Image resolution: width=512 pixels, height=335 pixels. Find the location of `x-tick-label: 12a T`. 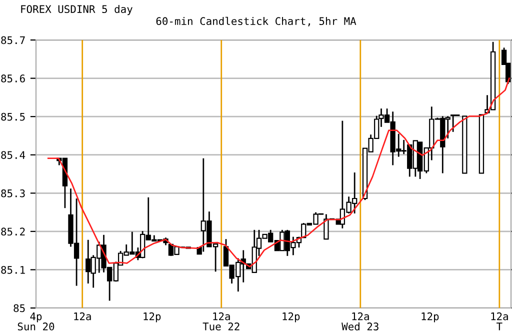

x-tick-label: 12a T is located at coordinates (499, 321).